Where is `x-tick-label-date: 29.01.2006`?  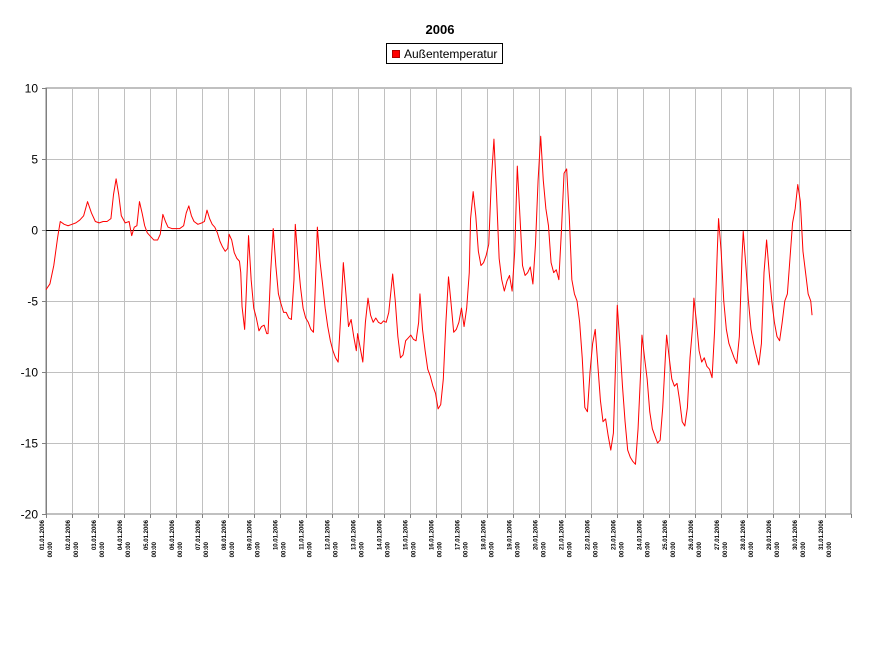 x-tick-label-date: 29.01.2006 is located at coordinates (770, 534).